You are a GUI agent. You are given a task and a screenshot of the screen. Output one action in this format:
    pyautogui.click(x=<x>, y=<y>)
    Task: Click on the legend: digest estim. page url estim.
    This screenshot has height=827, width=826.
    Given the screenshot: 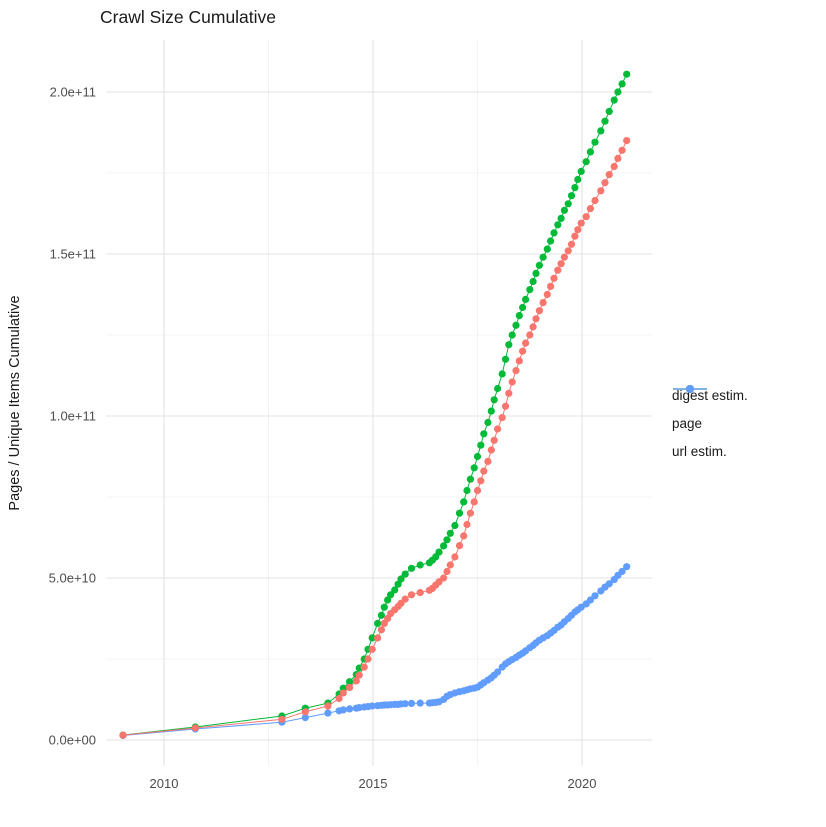 What is the action you would take?
    pyautogui.click(x=710, y=423)
    